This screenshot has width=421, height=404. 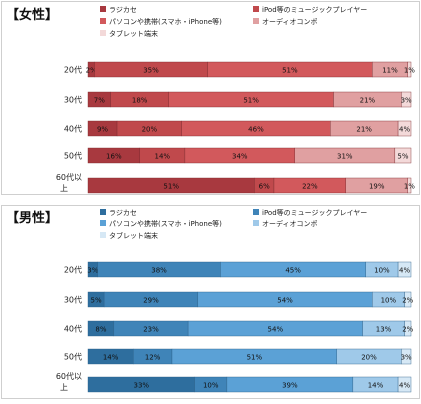 I want to click on data-label: 7%, so click(x=99, y=101).